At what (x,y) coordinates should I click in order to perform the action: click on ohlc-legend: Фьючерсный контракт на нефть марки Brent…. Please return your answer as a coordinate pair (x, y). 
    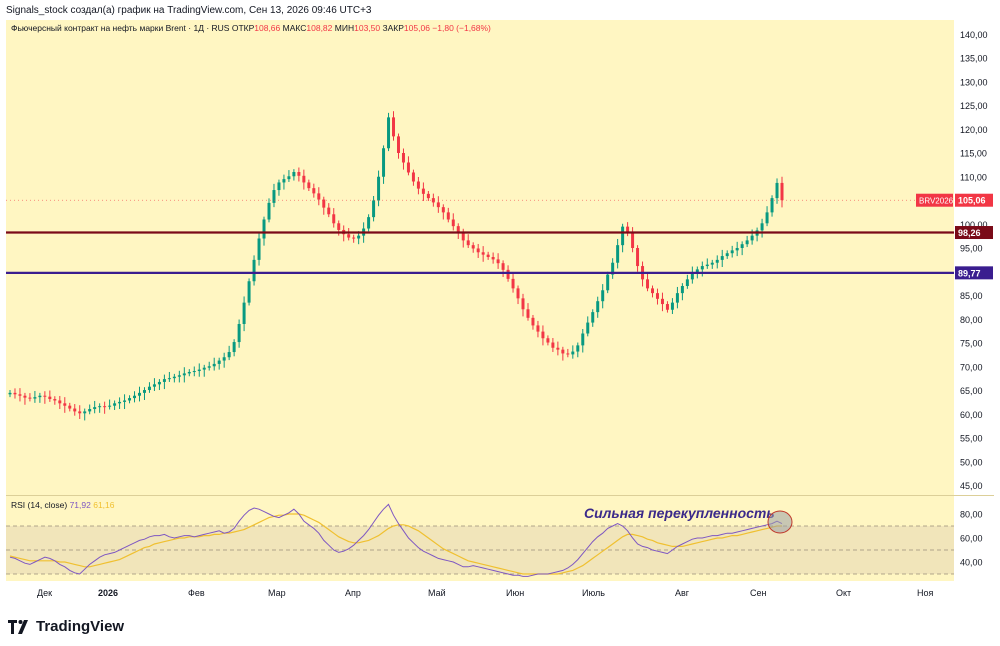
    Looking at the image, I should click on (251, 28).